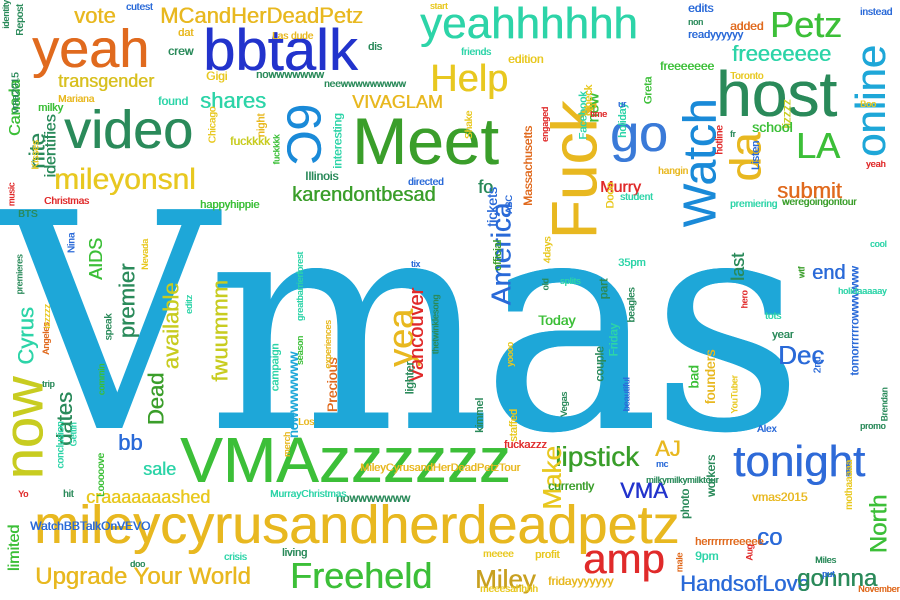 Image resolution: width=900 pixels, height=600 pixels. I want to click on cloud-word: Today, so click(557, 320).